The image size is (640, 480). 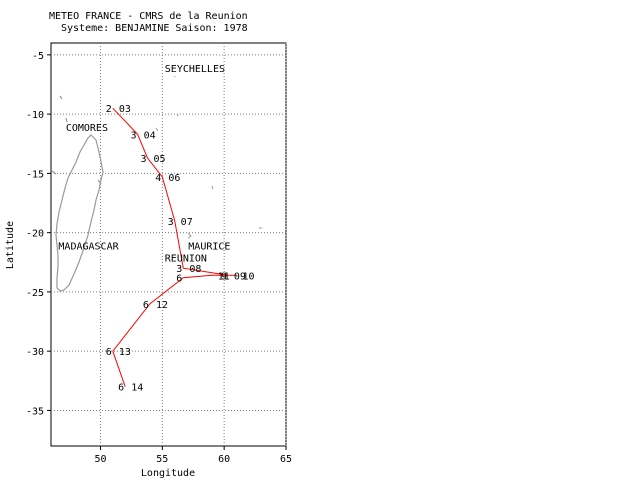 I want to click on place-label: COMORES, so click(x=87, y=128).